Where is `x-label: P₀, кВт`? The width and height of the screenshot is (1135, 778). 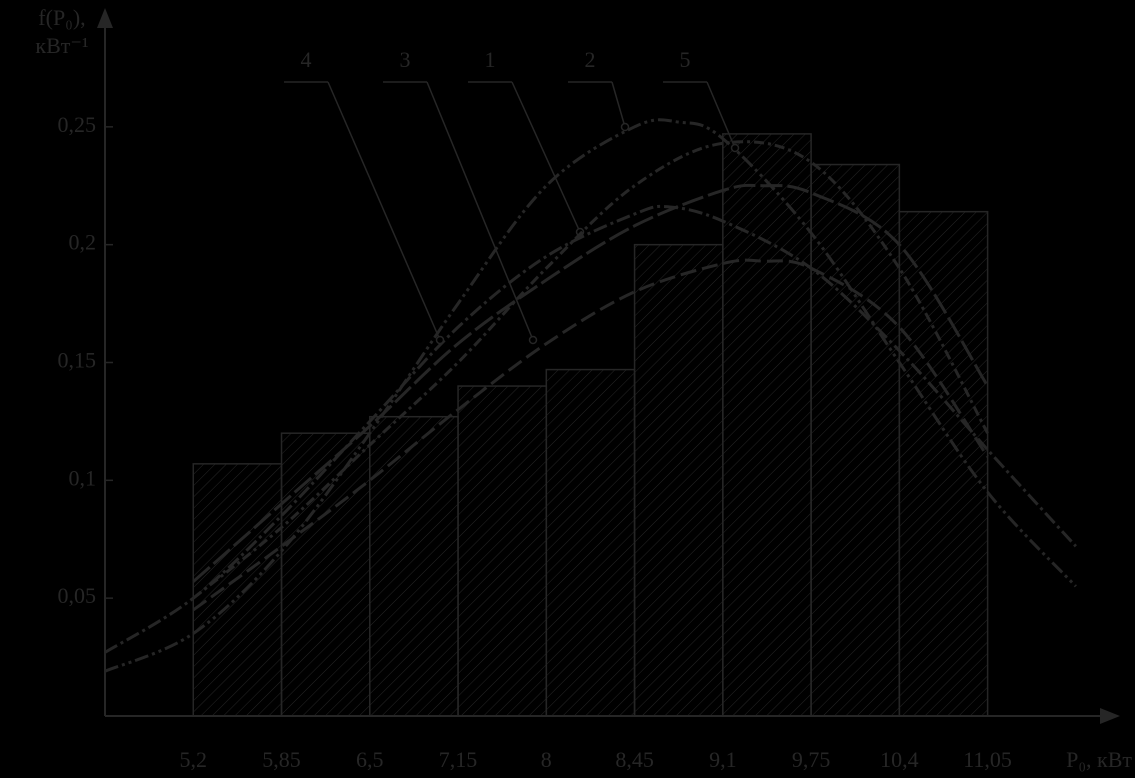
x-label: P₀, кВт is located at coordinates (1099, 759).